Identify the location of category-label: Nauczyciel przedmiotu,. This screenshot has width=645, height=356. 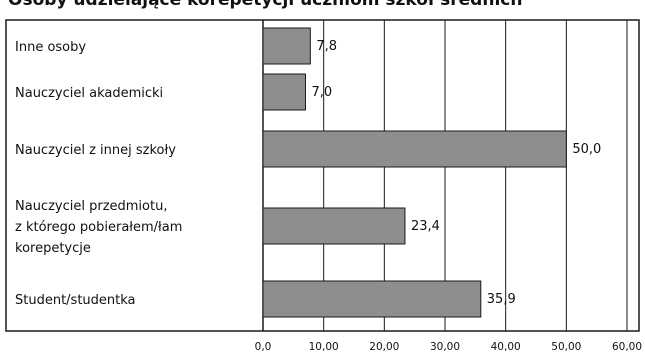
(91, 206).